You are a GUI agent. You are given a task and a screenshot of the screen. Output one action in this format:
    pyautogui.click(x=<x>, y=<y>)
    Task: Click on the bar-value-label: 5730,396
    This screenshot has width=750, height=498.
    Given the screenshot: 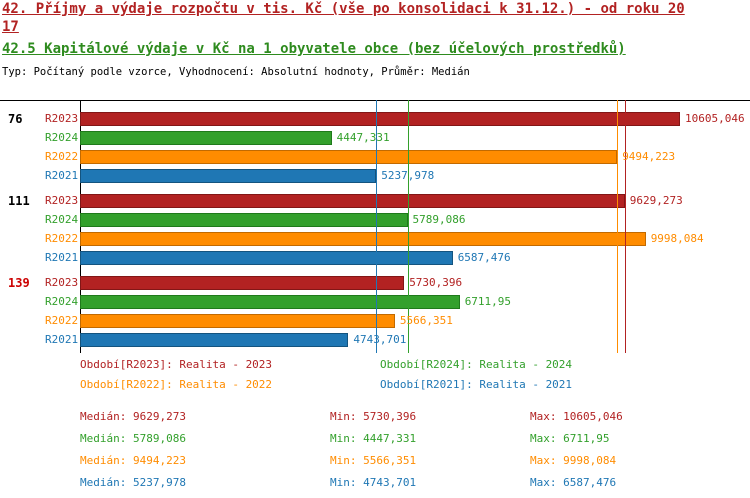 What is the action you would take?
    pyautogui.click(x=436, y=282)
    